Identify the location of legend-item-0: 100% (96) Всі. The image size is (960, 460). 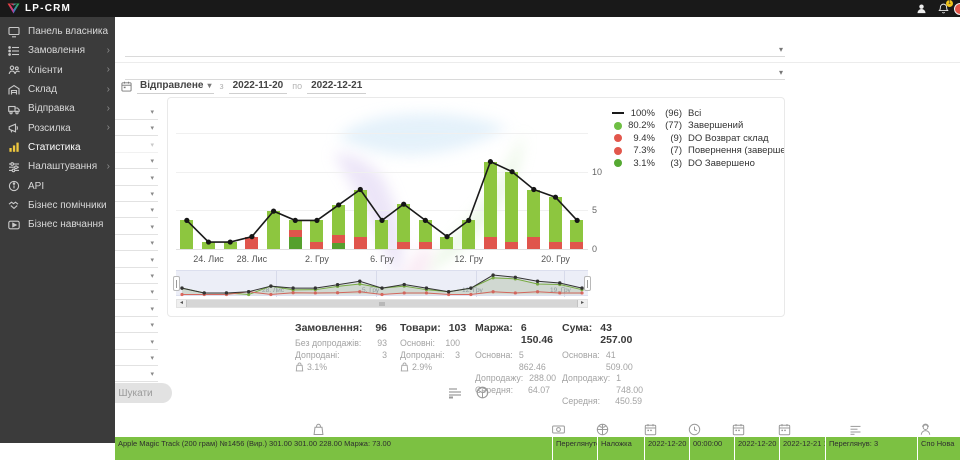
(697, 113).